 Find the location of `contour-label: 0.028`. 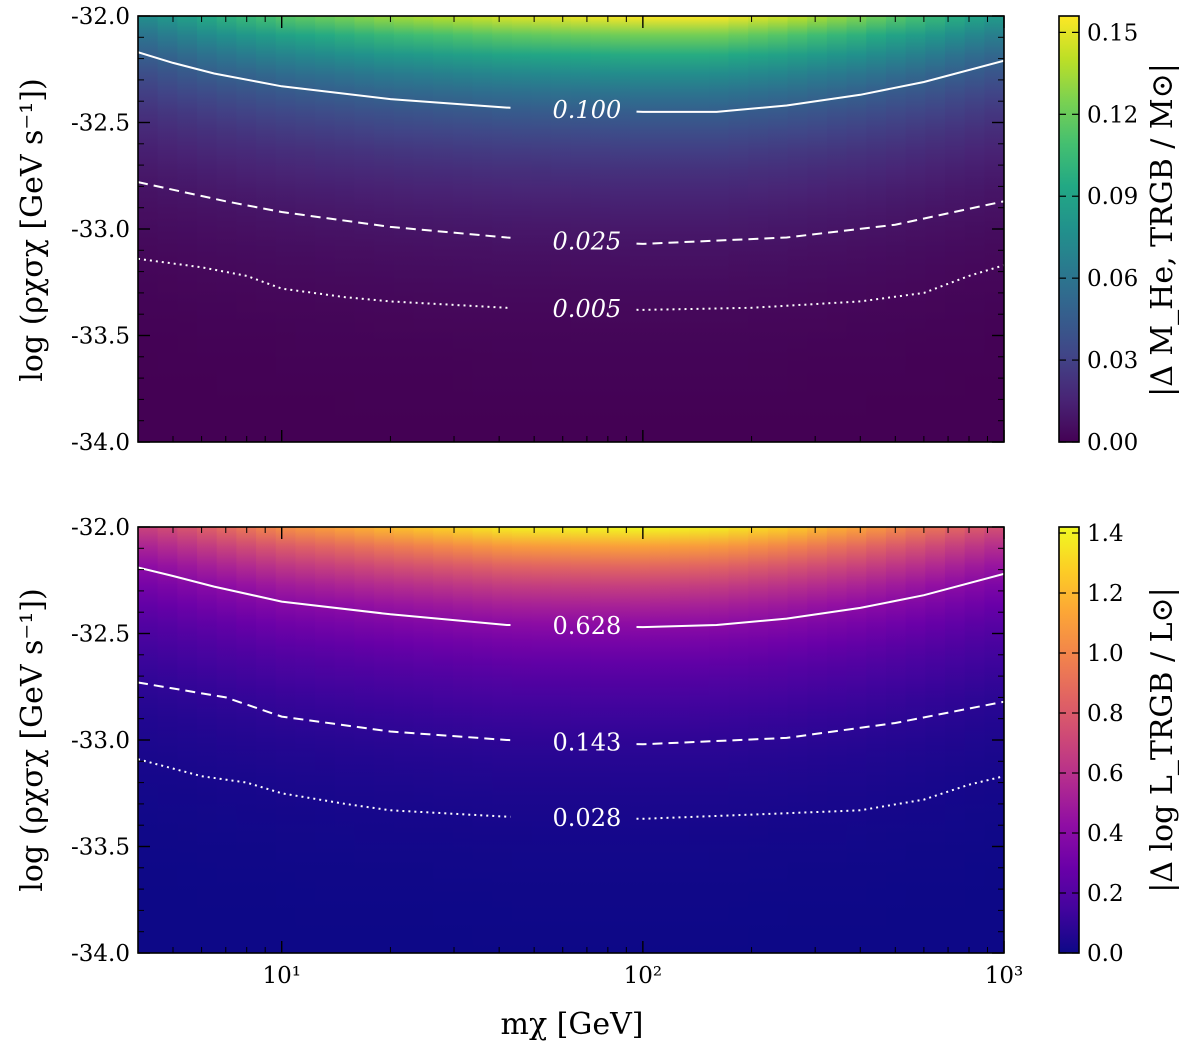

contour-label: 0.028 is located at coordinates (587, 818).